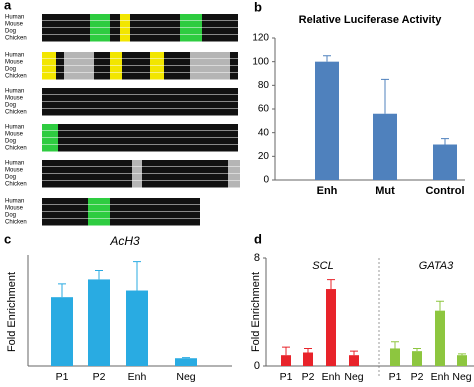 Image resolution: width=474 pixels, height=387 pixels. Describe the element at coordinates (8, 6) in the screenshot. I see `panel-label: a` at that location.